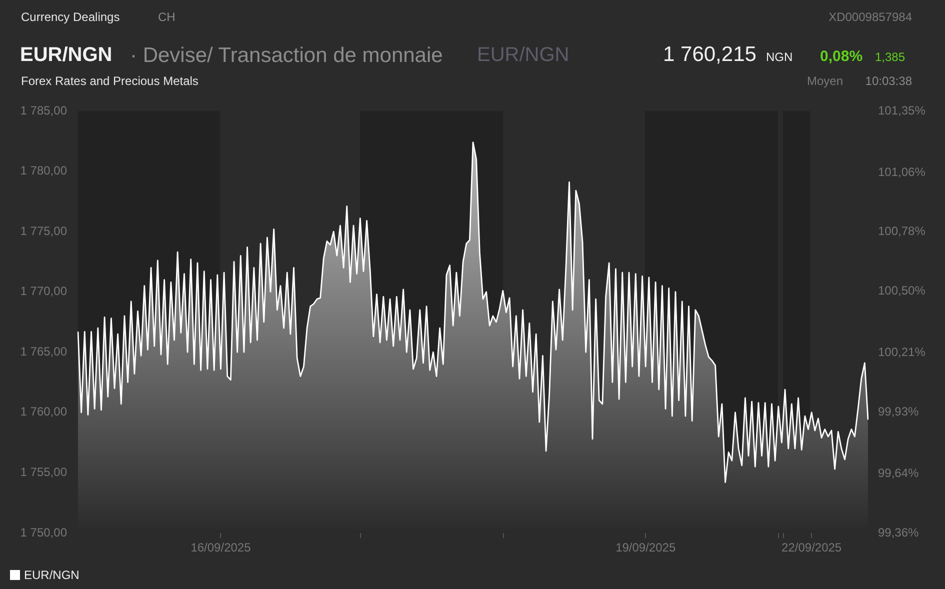 The width and height of the screenshot is (945, 589). Describe the element at coordinates (286, 56) in the screenshot. I see `chart-subtitle: · Devise/ Transaction de monnaie` at that location.